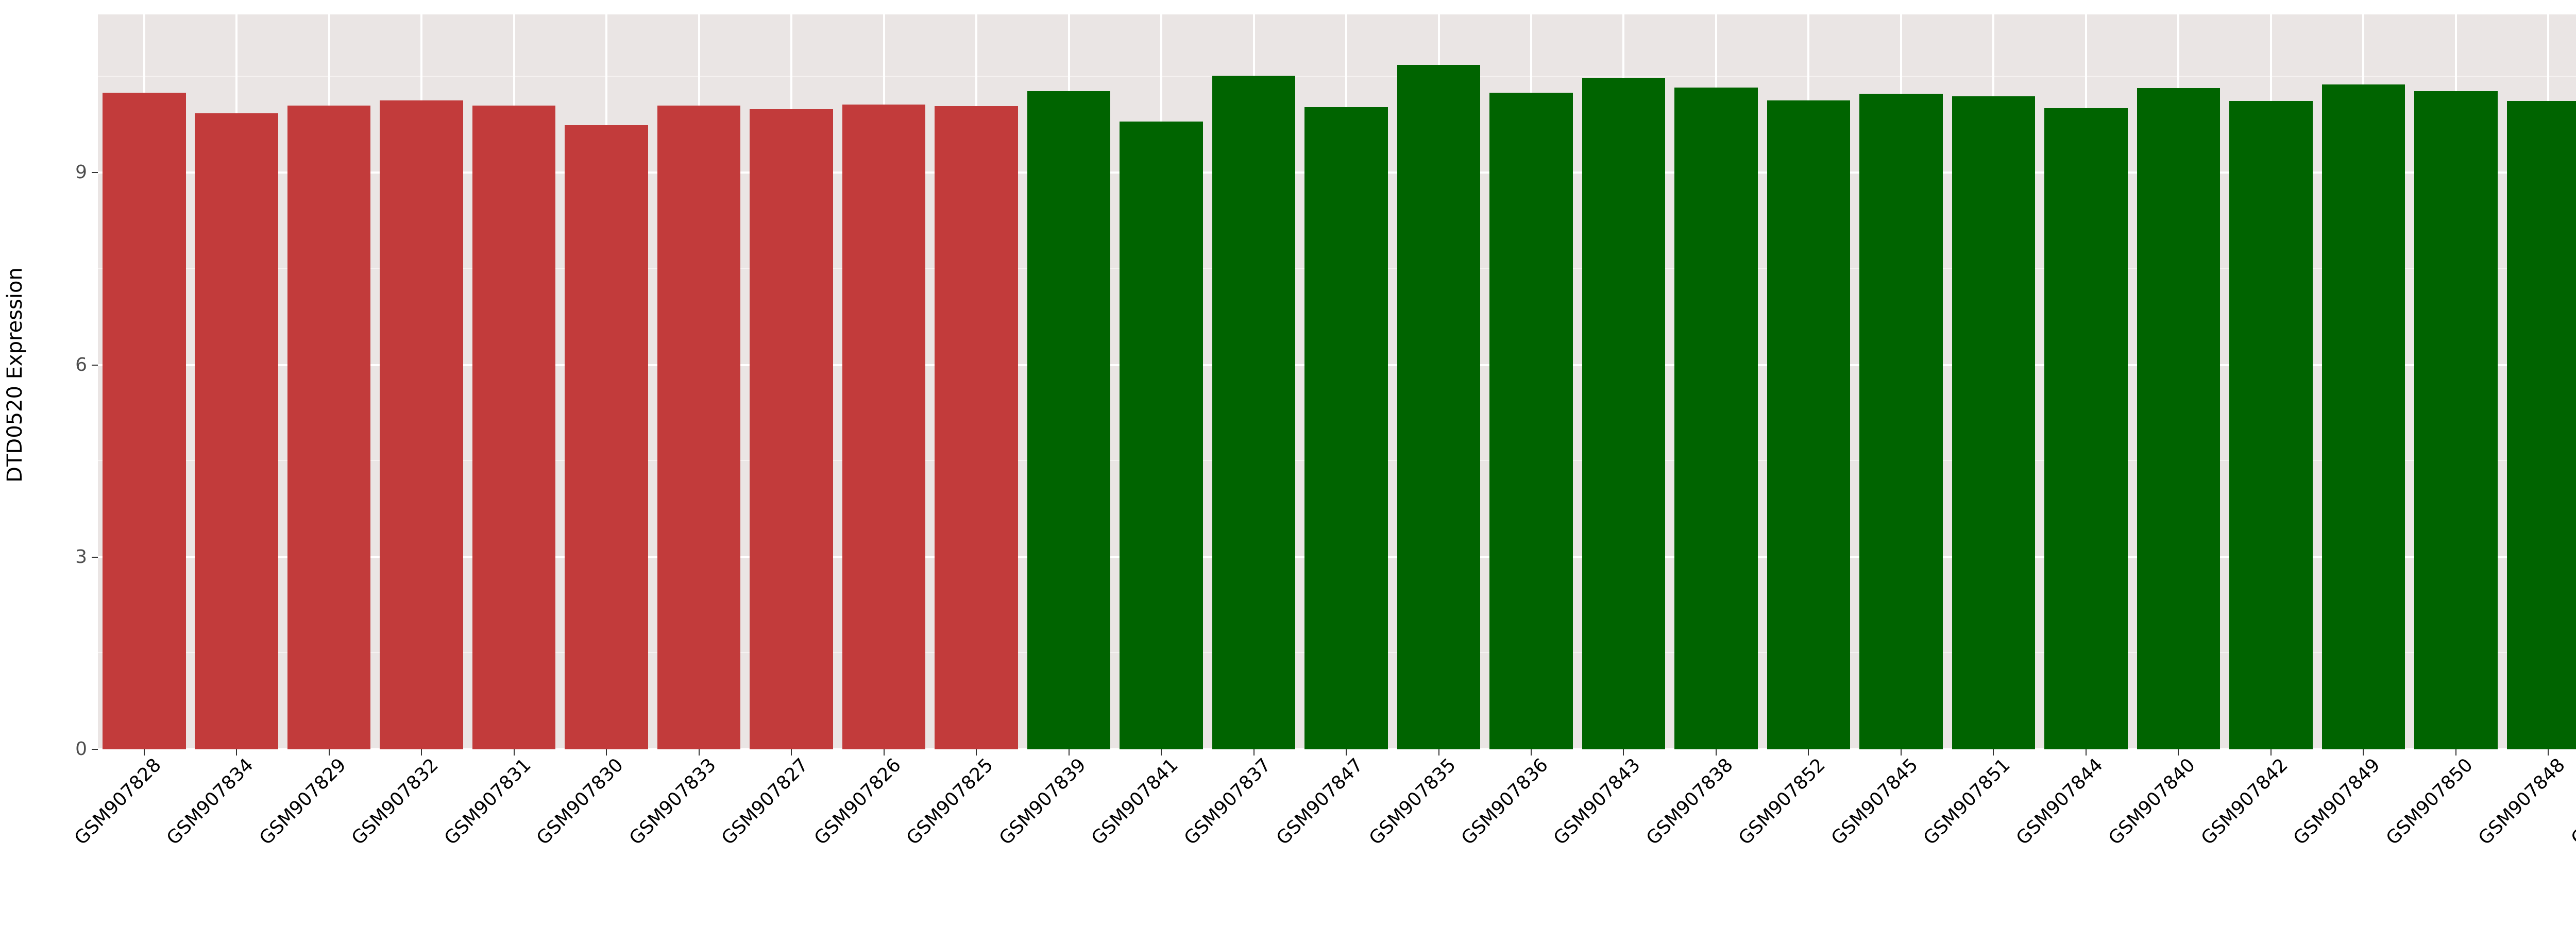 This screenshot has width=2576, height=927. I want to click on x-axis-tick-label: GSM907849, so click(2337, 802).